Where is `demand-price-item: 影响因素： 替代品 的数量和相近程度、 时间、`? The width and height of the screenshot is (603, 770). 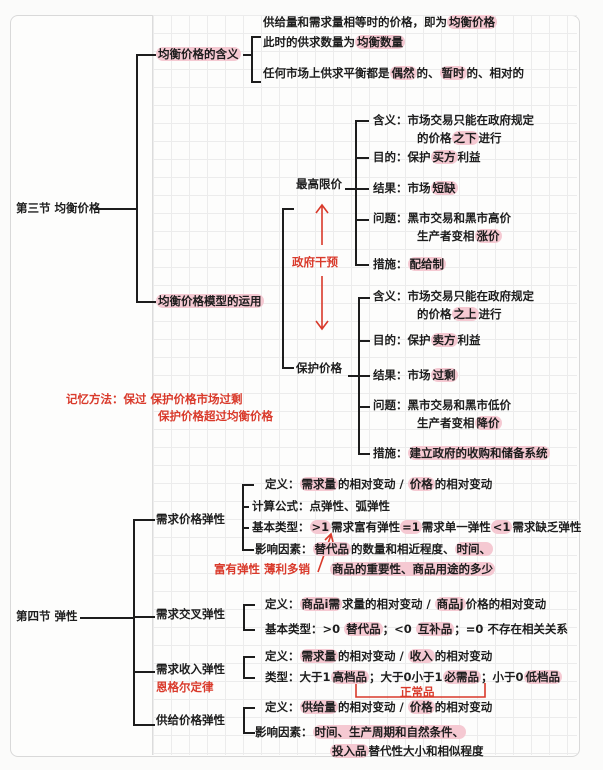 demand-price-item: 影响因素： 替代品 的数量和相近程度、 时间、 is located at coordinates (374, 549).